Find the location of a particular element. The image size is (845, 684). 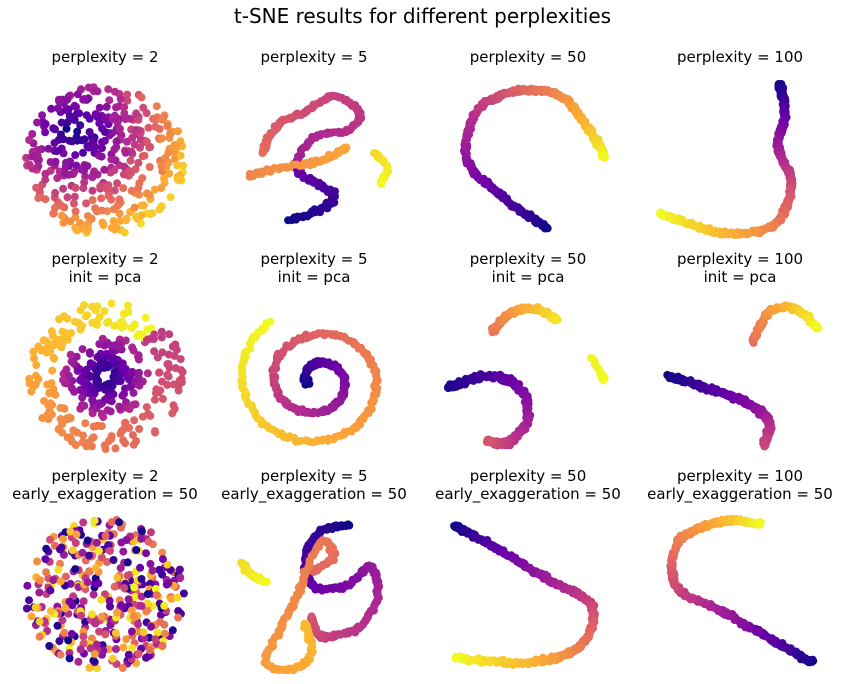

panel-title: perplexity = 50 is located at coordinates (528, 476).